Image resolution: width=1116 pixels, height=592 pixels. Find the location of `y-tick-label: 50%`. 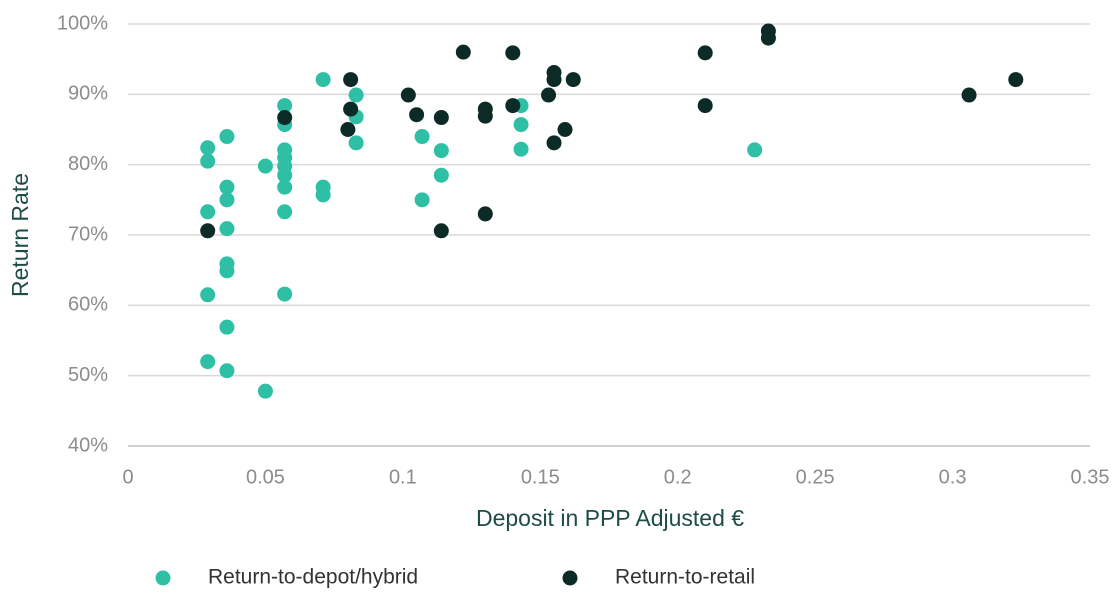

y-tick-label: 50% is located at coordinates (88, 375).